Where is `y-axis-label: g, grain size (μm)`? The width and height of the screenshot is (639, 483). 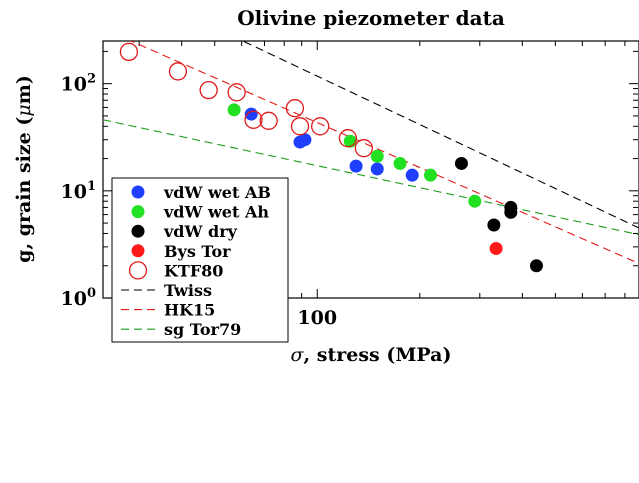
y-axis-label: g, grain size (μm) is located at coordinates (24, 169).